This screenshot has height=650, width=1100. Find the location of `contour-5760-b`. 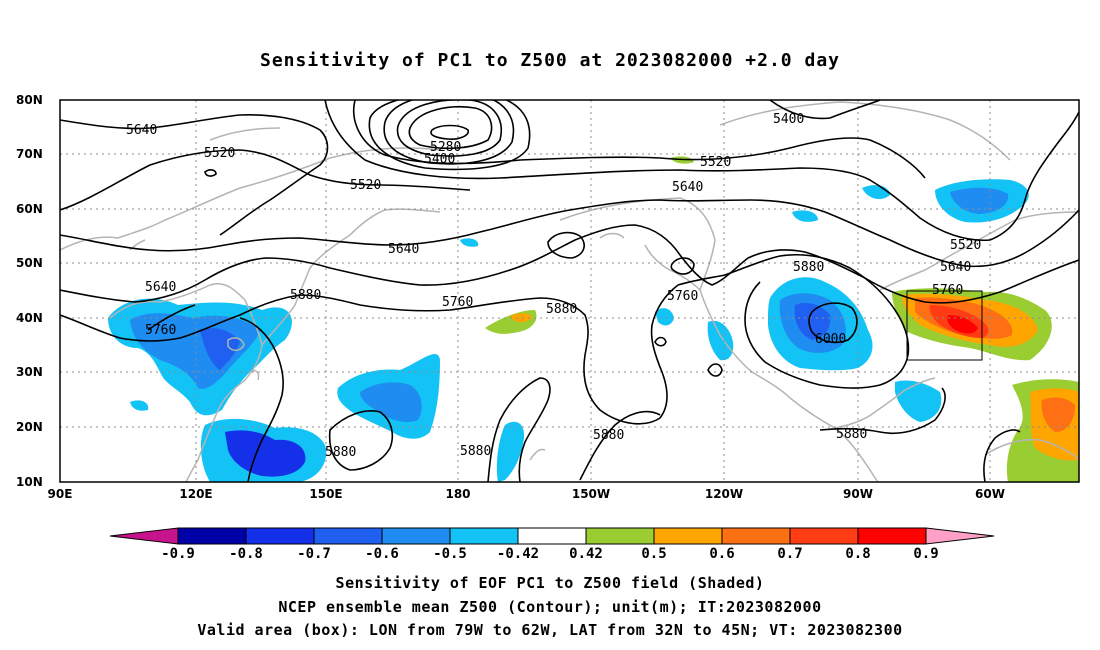

contour-5760-b is located at coordinates (171, 317).